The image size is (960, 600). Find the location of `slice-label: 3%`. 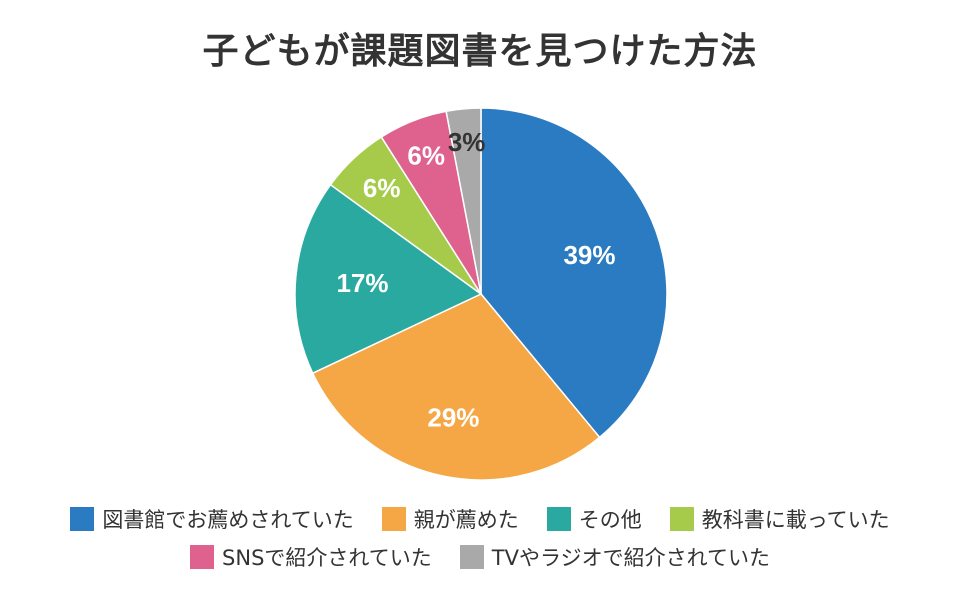

slice-label: 3% is located at coordinates (467, 142).